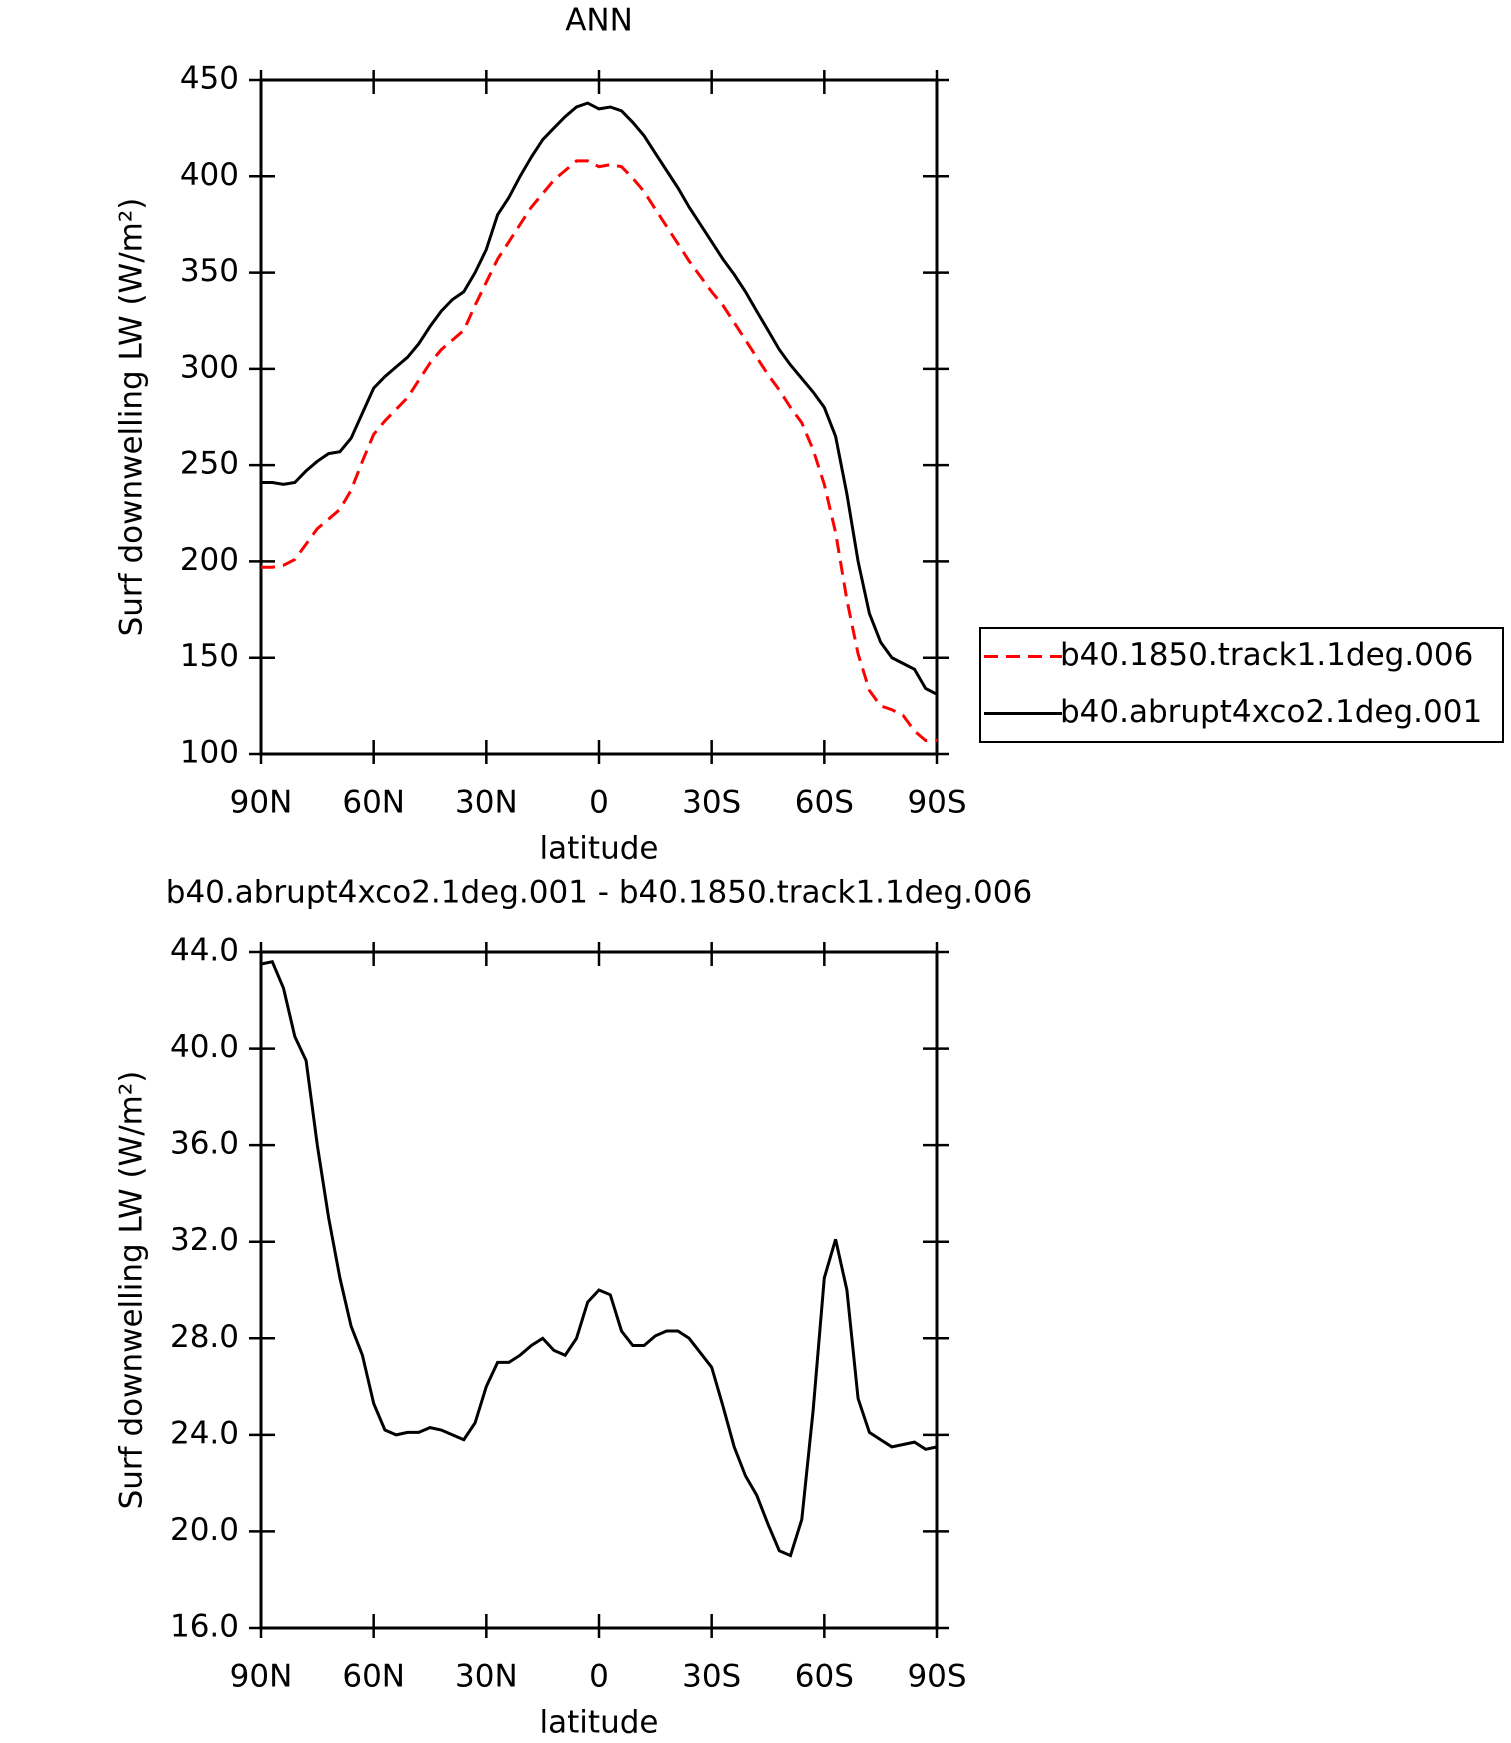  I want to click on y-tick-label: 100, so click(209, 753).